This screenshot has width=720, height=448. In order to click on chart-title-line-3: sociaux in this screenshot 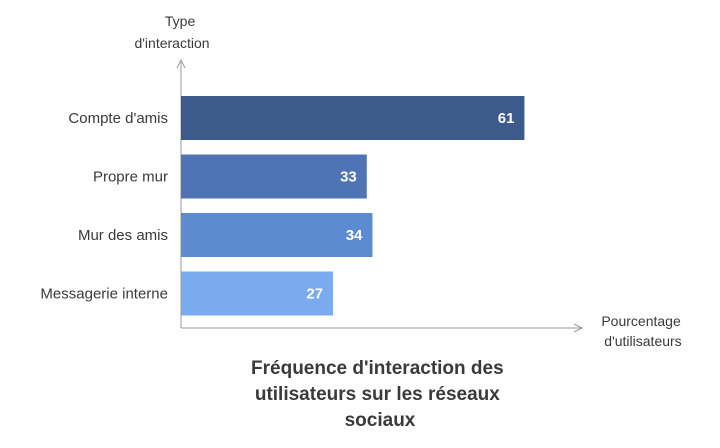, I will do `click(380, 420)`.